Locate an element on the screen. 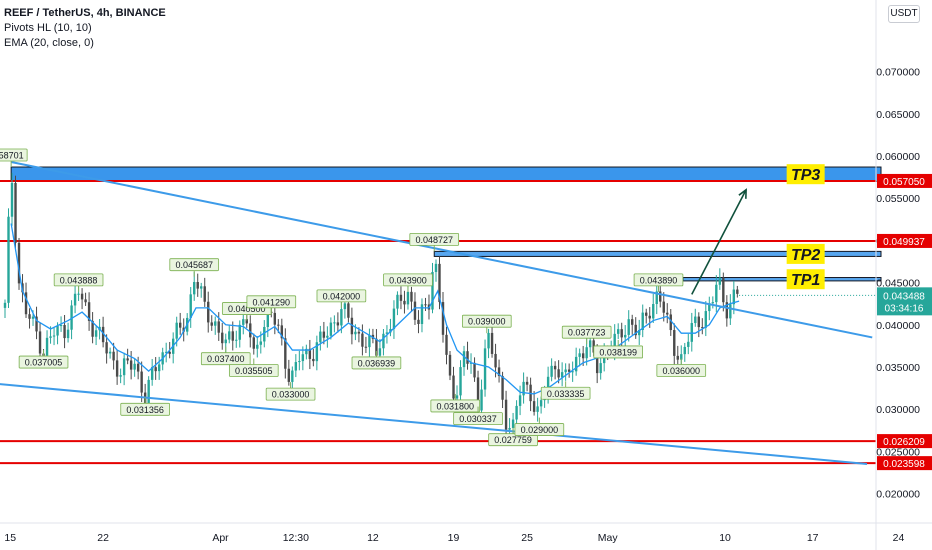  pivot-label: 0.036000 is located at coordinates (681, 371).